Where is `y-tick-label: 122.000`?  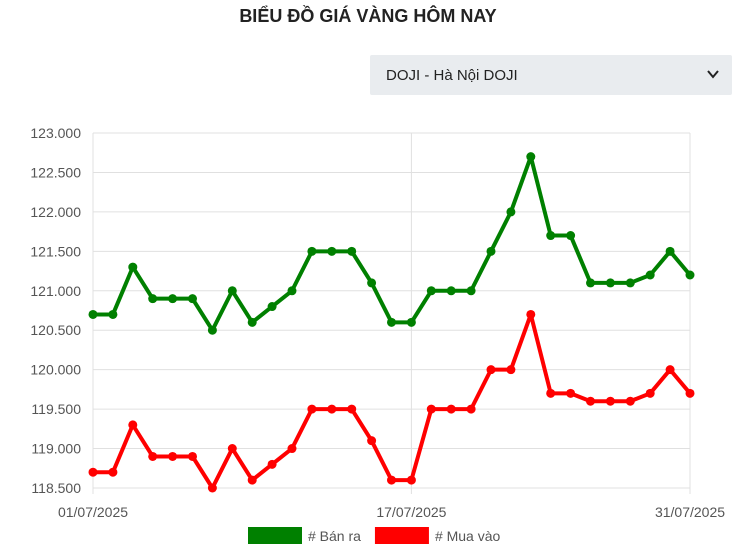
y-tick-label: 122.000 is located at coordinates (55, 212).